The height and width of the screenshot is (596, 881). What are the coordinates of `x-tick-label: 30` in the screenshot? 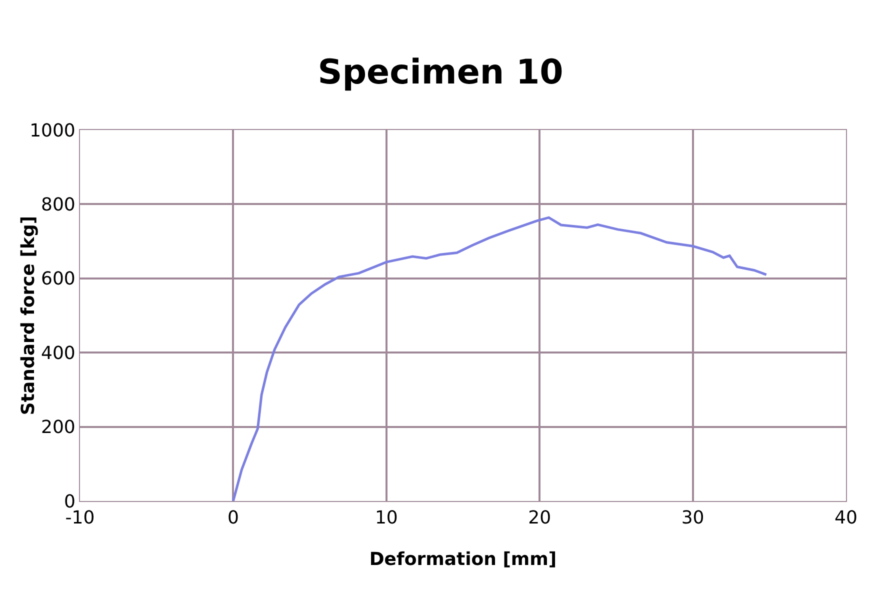 It's located at (692, 518).